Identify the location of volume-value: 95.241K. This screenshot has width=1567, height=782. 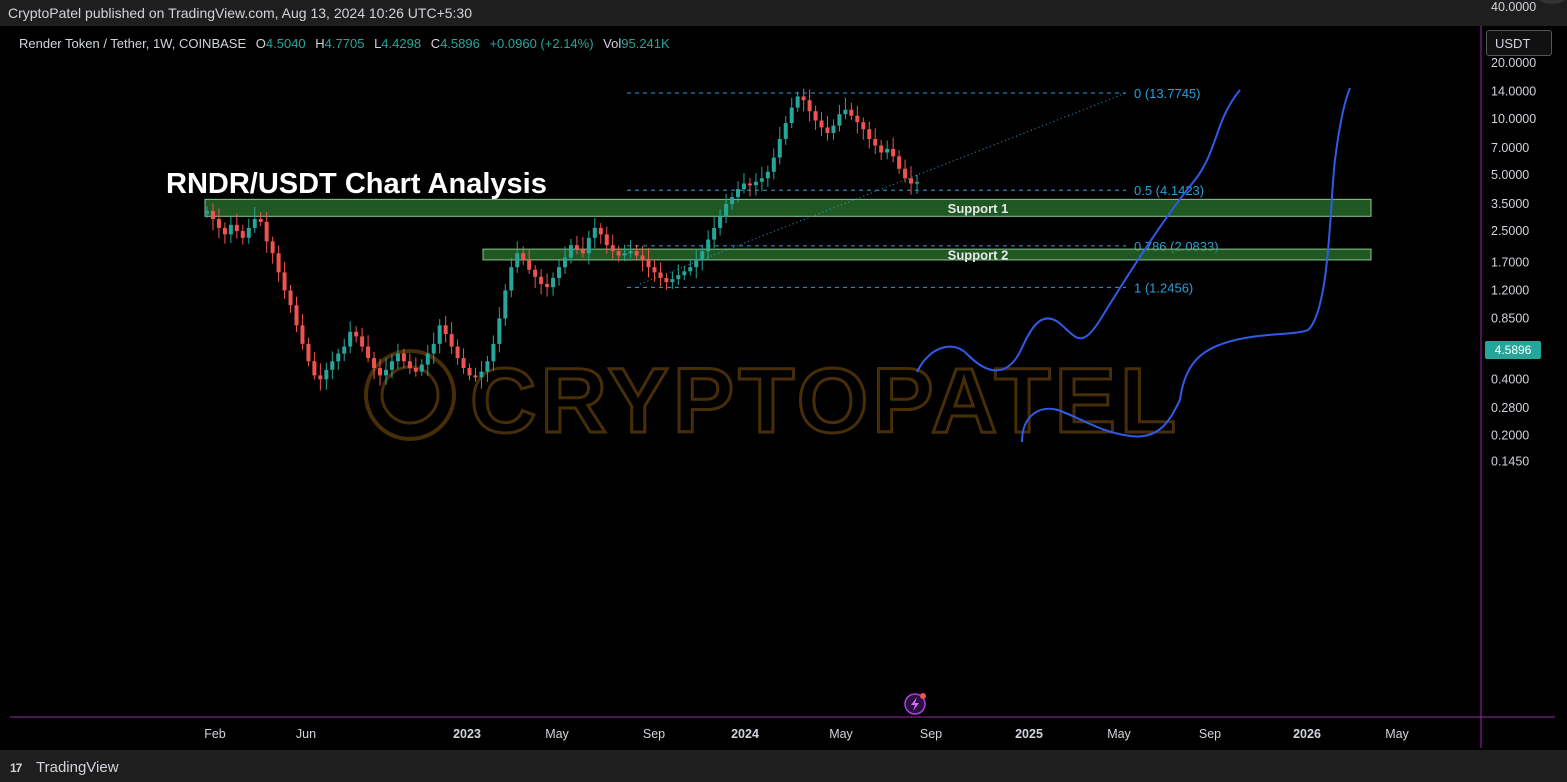
(645, 43).